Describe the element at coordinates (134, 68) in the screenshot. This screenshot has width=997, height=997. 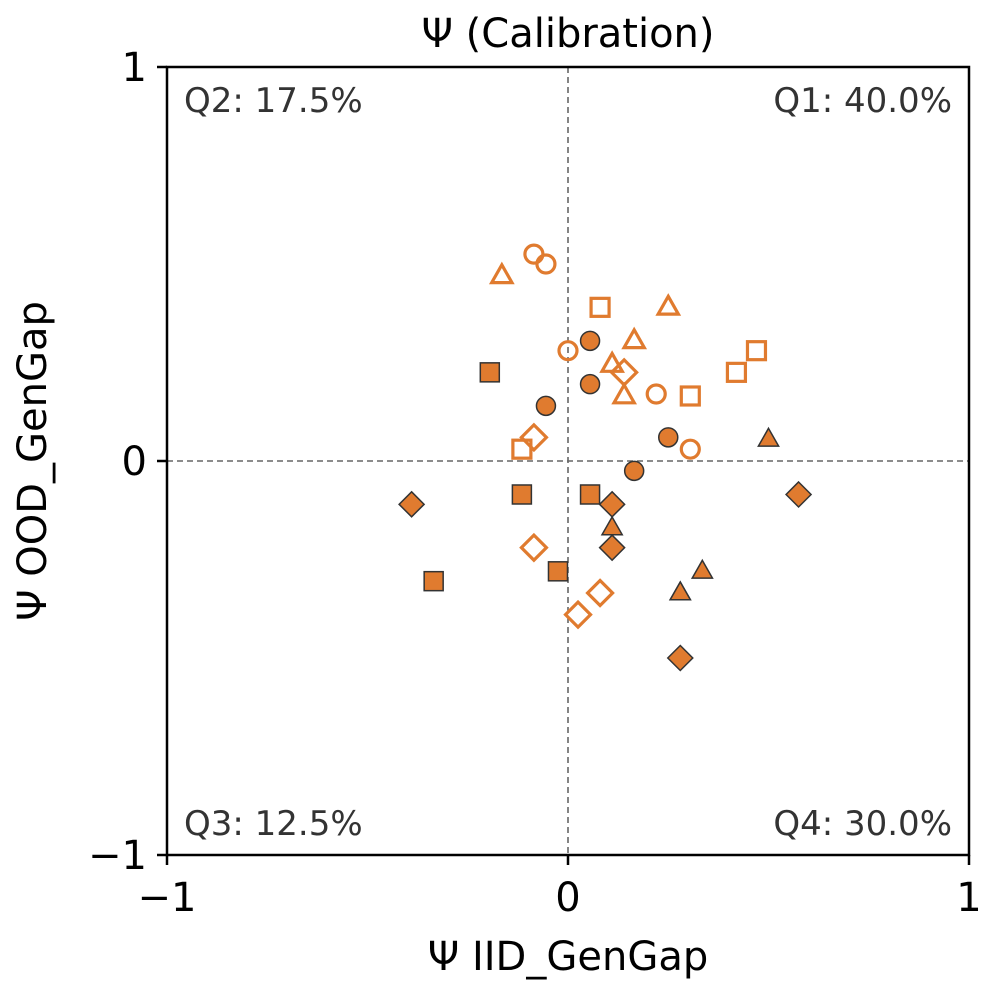
I see `y-tick-label-2: 1` at that location.